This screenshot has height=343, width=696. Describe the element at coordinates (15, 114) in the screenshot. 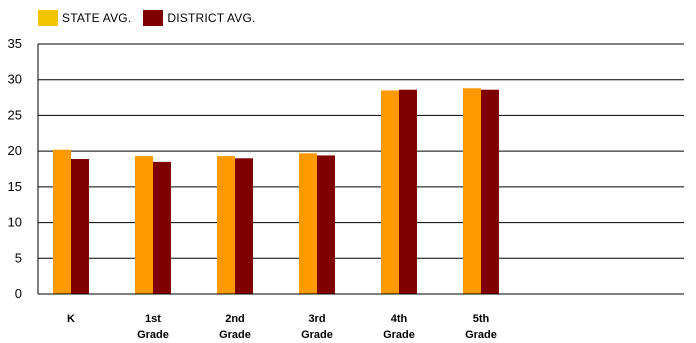

I see `y-tick-label: 25` at that location.